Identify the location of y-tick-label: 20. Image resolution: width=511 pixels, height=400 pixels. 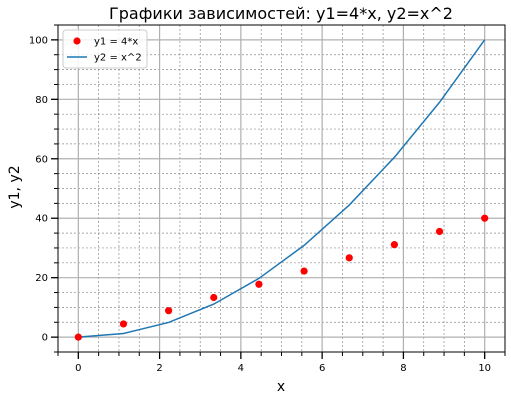
(41, 278).